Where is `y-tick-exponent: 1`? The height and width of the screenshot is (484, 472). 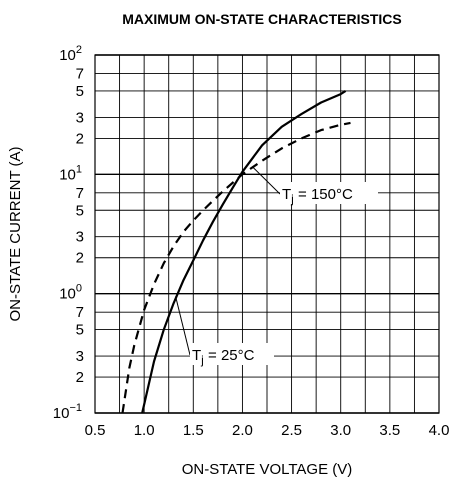
y-tick-exponent: 1 is located at coordinates (79, 169).